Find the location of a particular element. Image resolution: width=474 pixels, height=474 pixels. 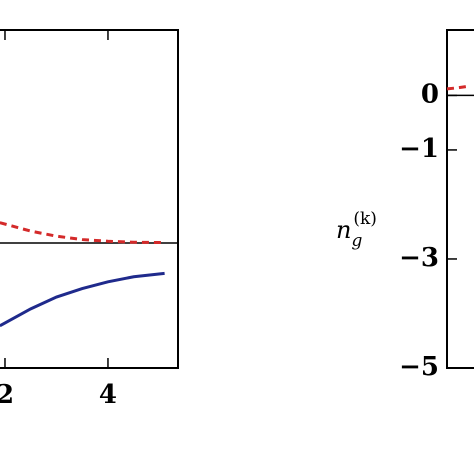

x-tick-label: 4 is located at coordinates (108, 395).